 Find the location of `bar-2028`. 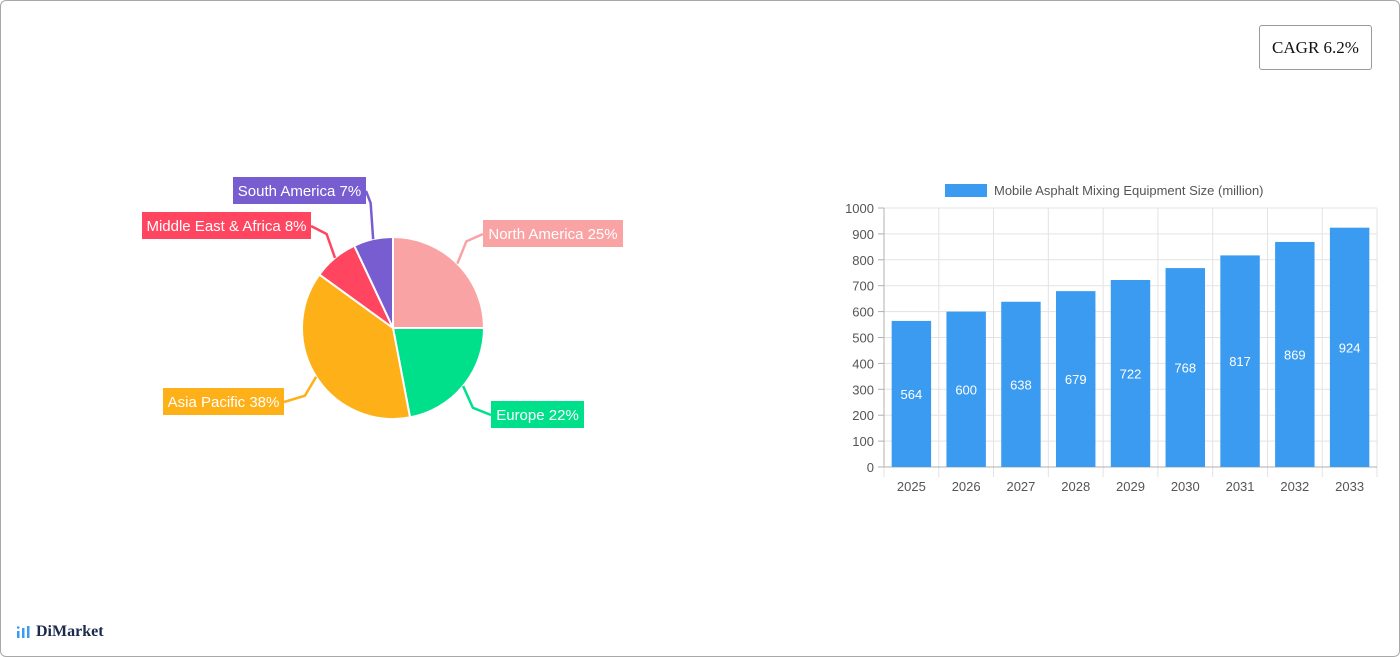

bar-2028 is located at coordinates (1076, 379).